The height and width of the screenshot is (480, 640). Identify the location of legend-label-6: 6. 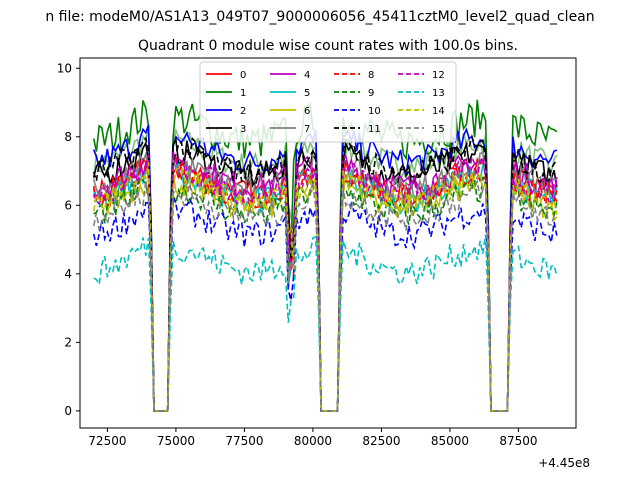
(307, 111).